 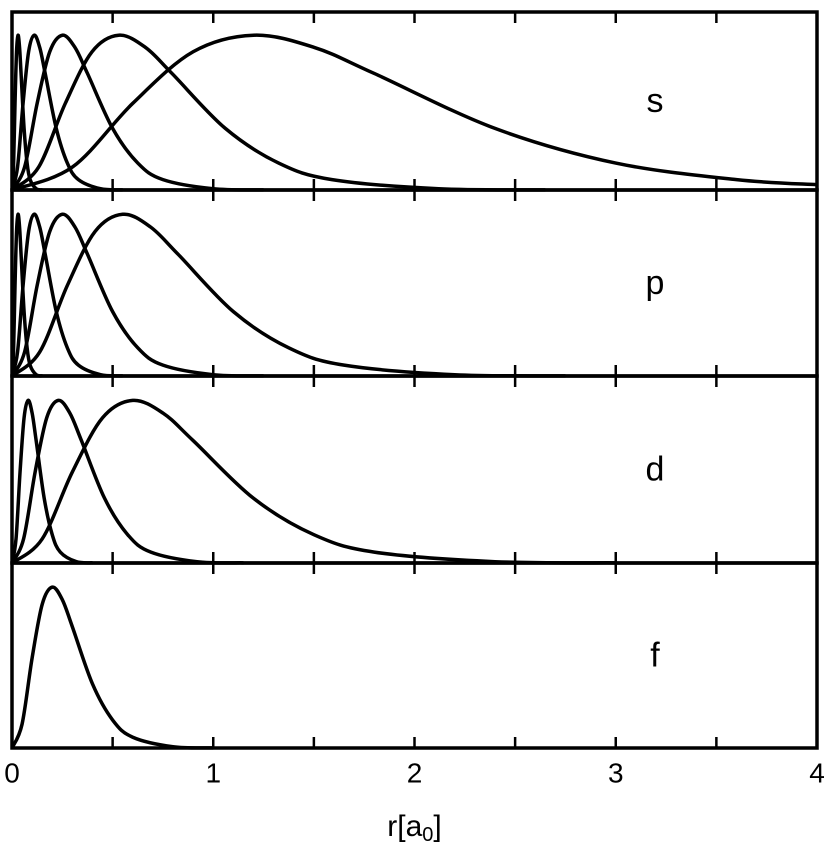 I want to click on panel-label: p, so click(x=655, y=283).